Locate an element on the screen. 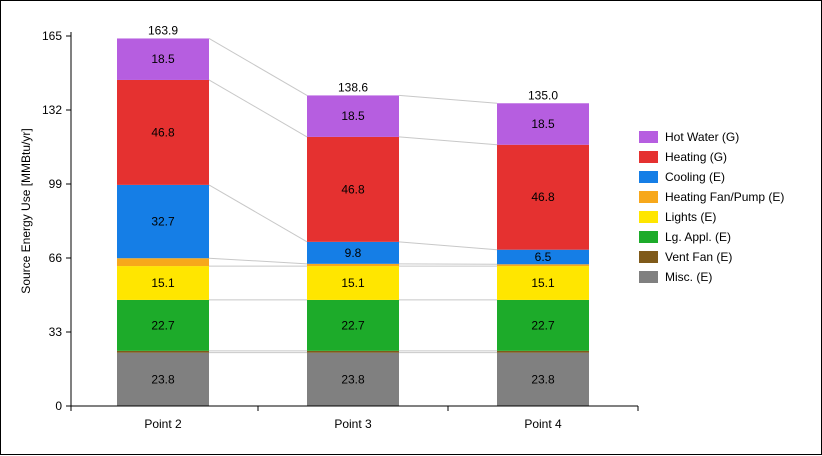 The image size is (822, 456). total-label: 163.9 is located at coordinates (163, 30).